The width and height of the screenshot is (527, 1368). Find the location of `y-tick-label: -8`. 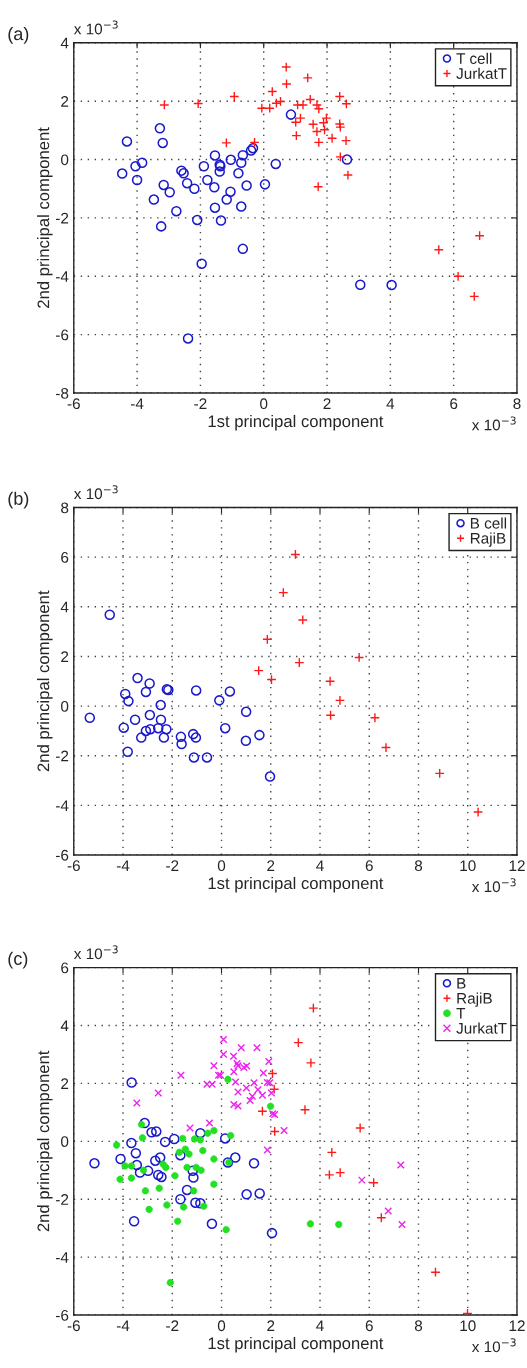

y-tick-label: -8 is located at coordinates (62, 393).